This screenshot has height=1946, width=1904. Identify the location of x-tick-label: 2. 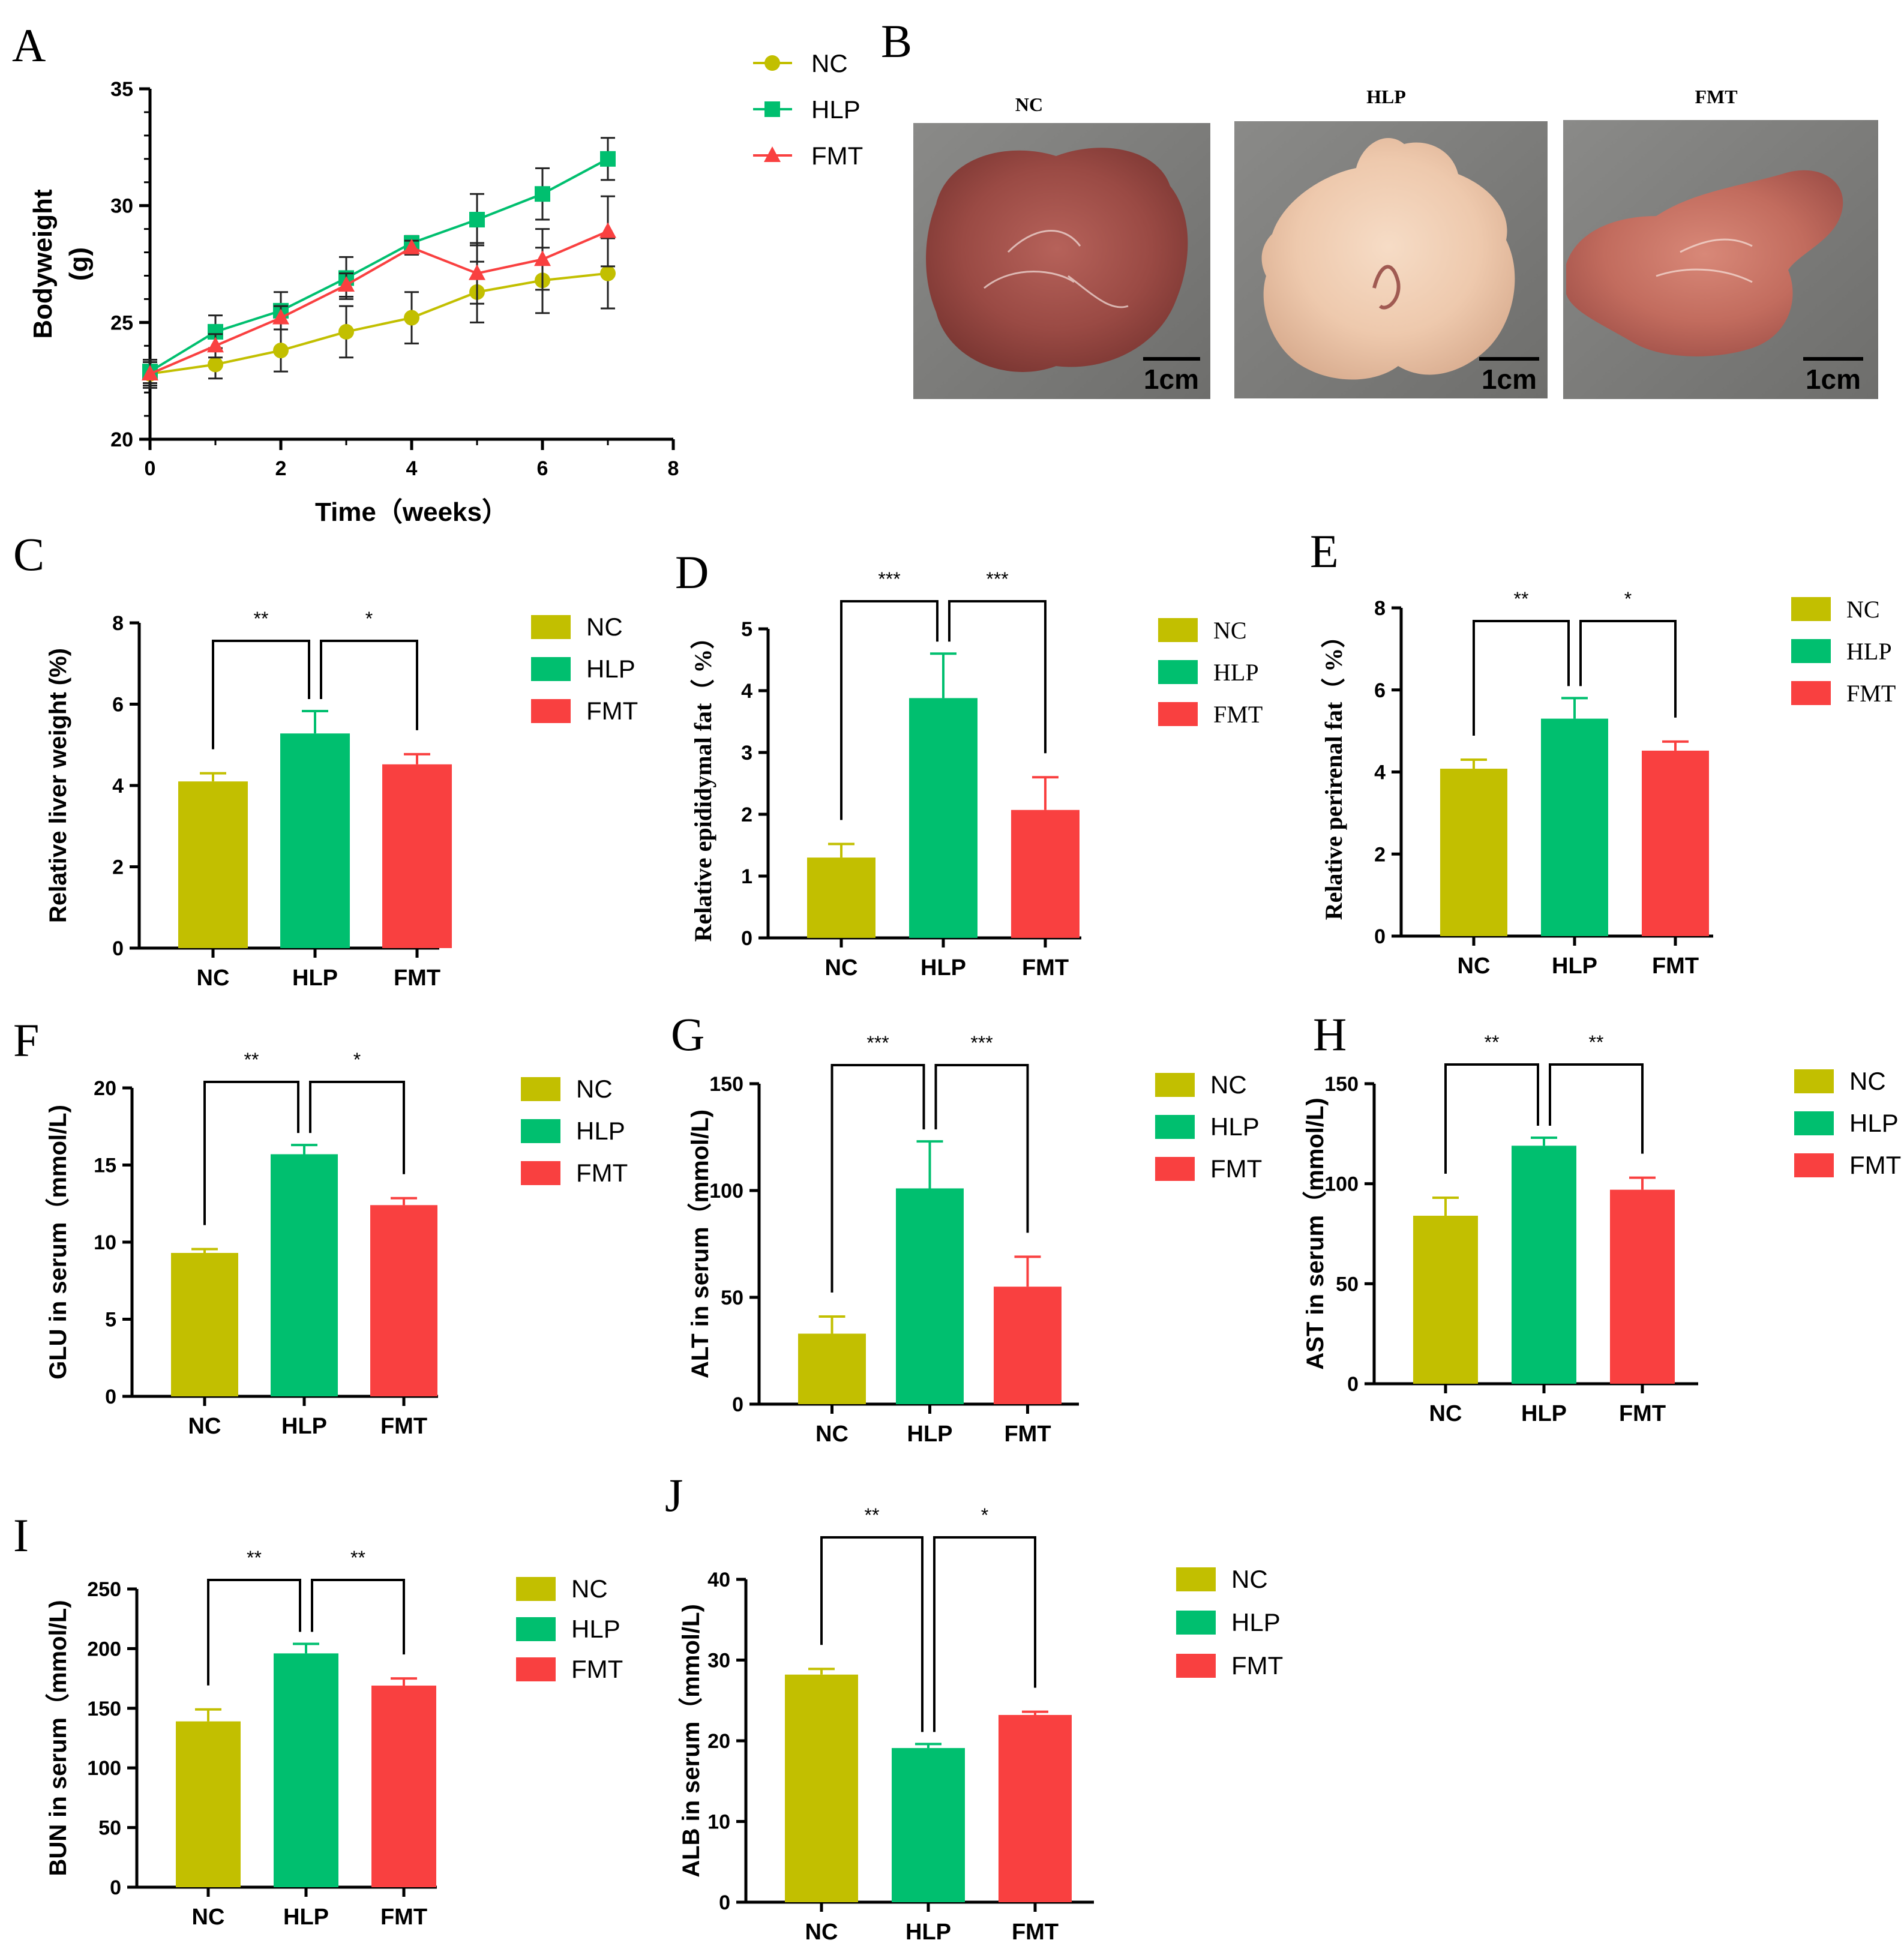
(281, 468).